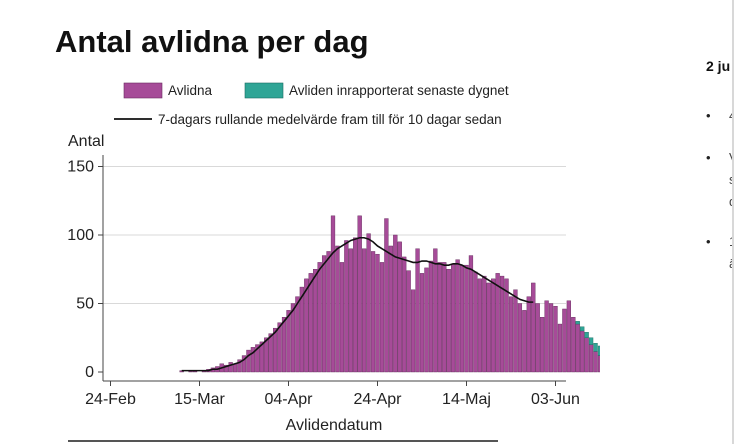 The width and height of the screenshot is (734, 444). Describe the element at coordinates (80, 235) in the screenshot. I see `y-tick-label: 100` at that location.